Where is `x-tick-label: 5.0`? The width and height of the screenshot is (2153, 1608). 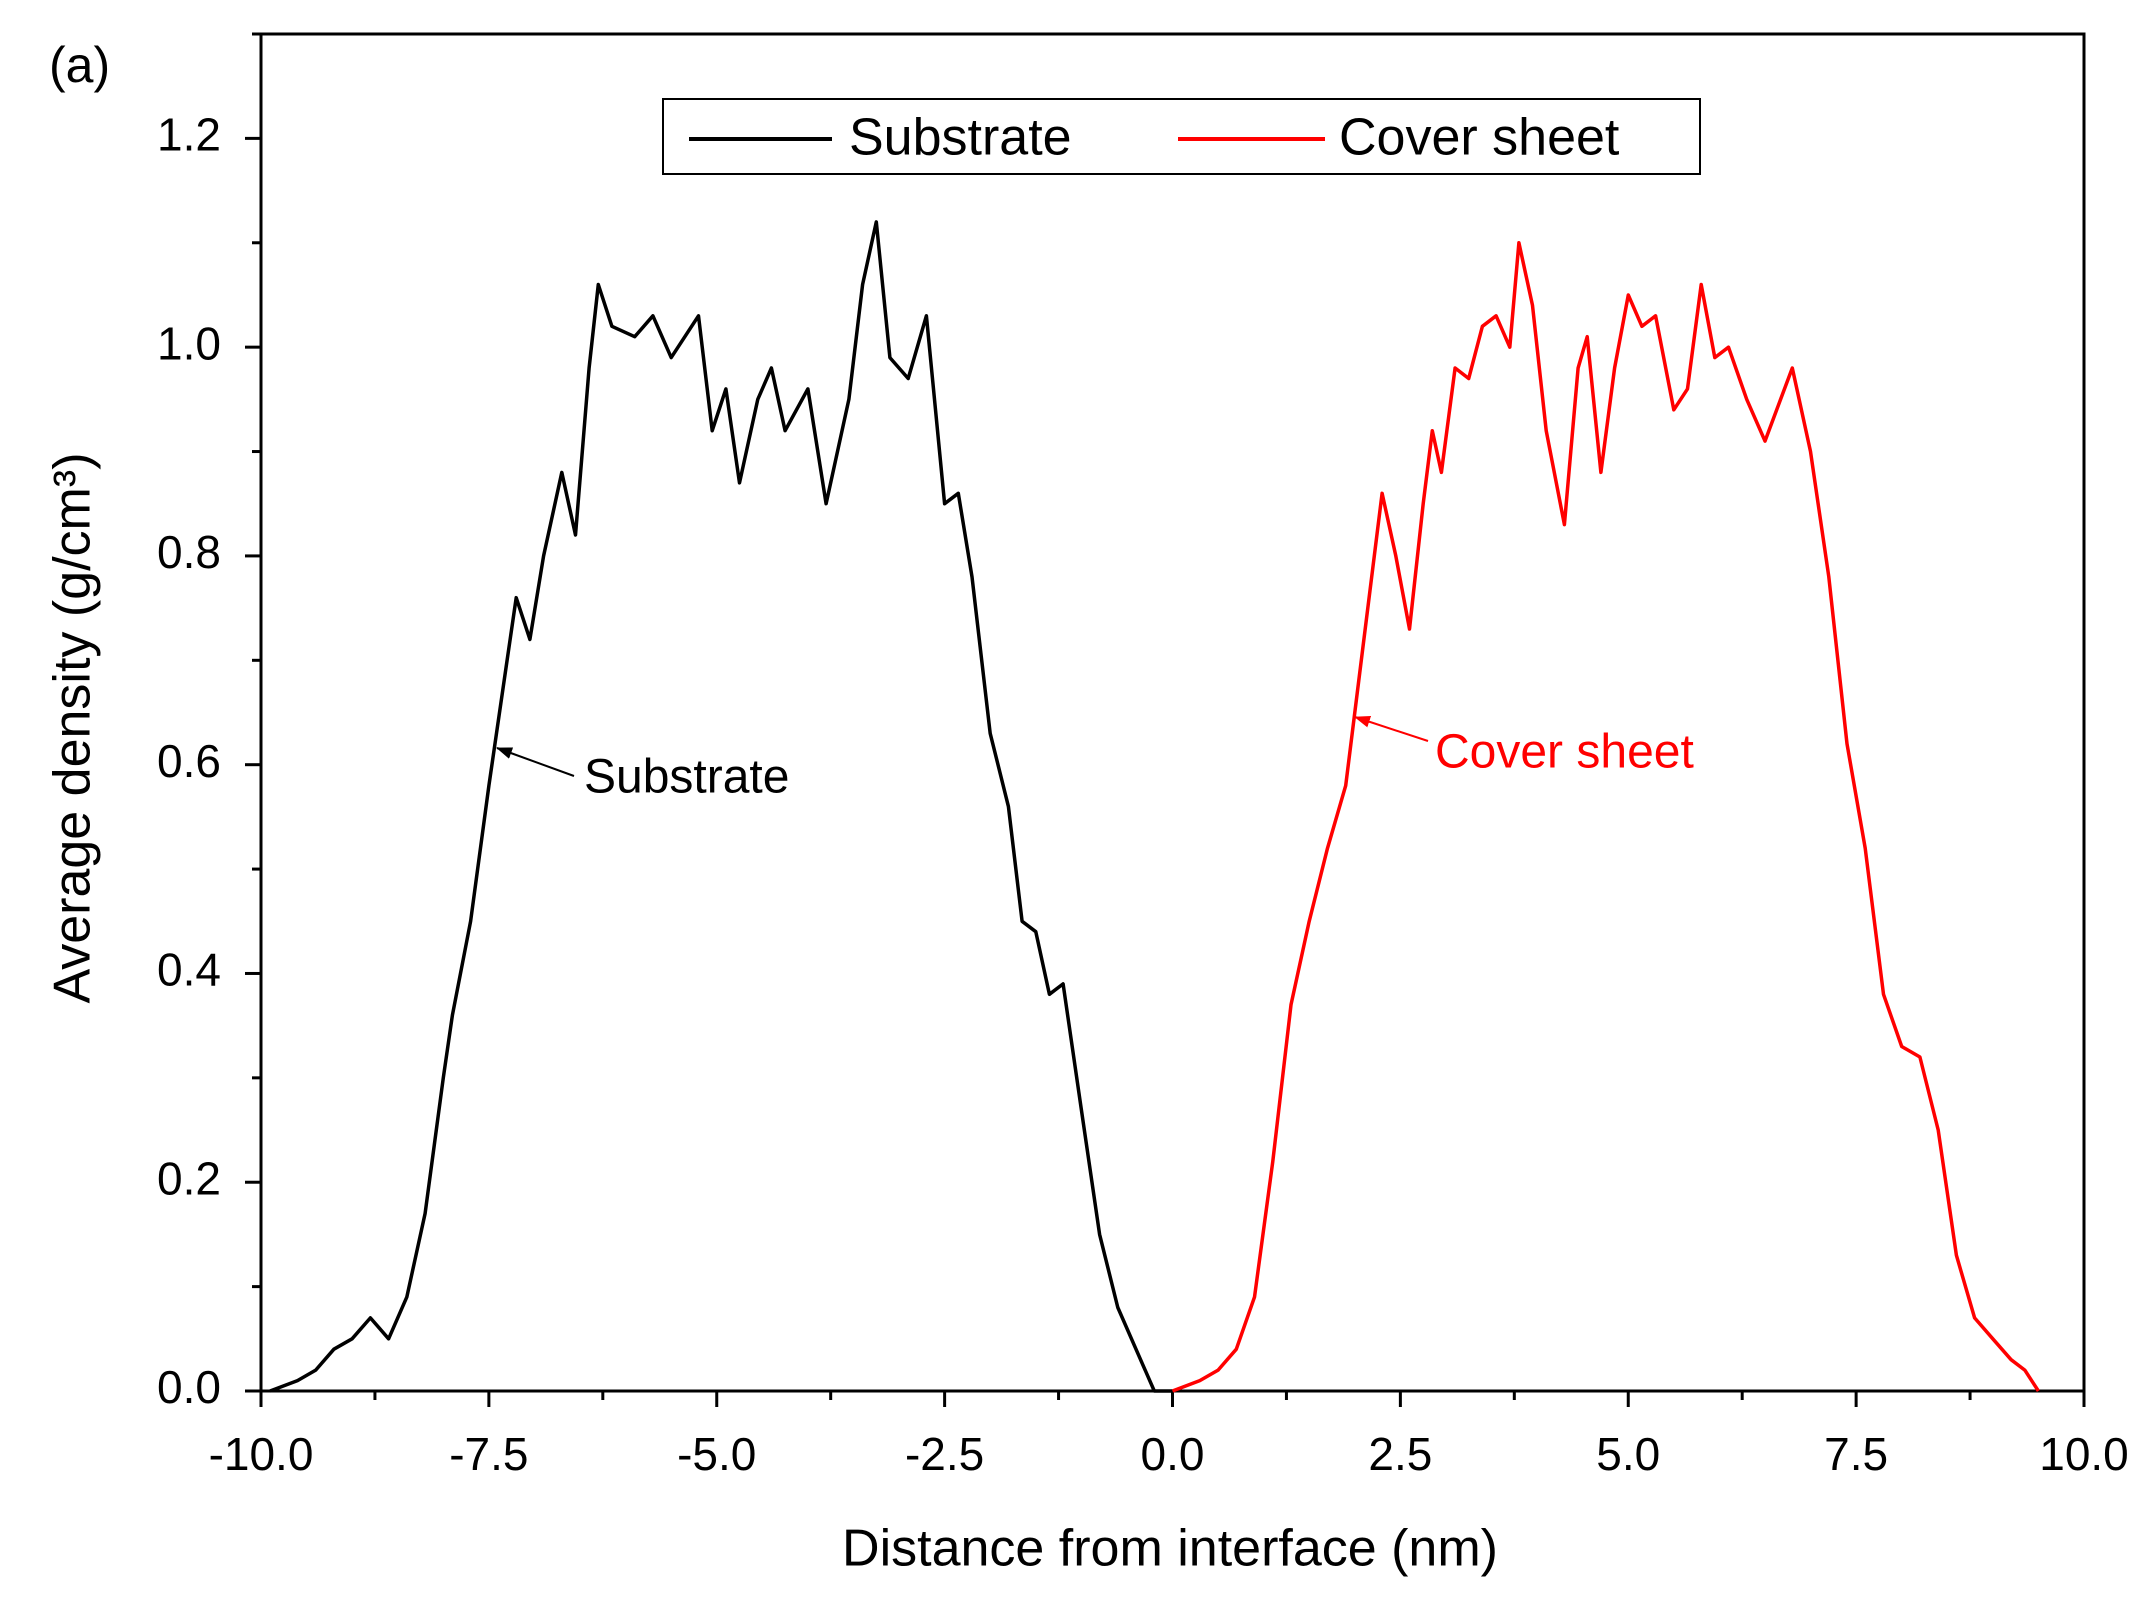 x-tick-label: 5.0 is located at coordinates (1628, 1454).